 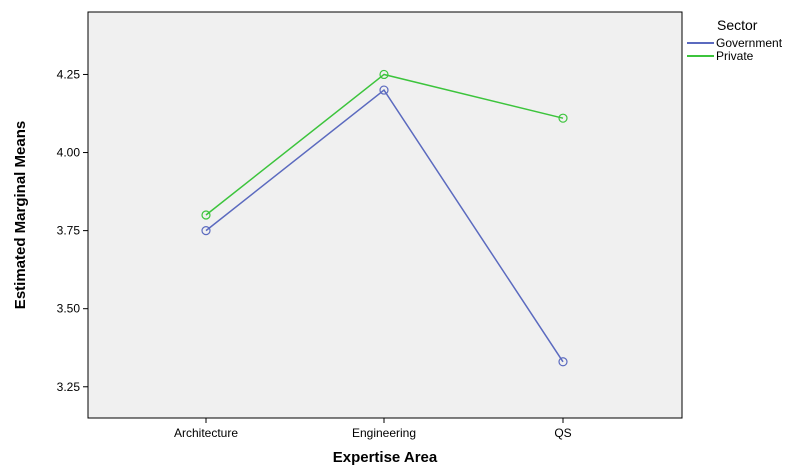 I want to click on y-axis-title: Estimated Marginal Means, so click(x=20, y=215).